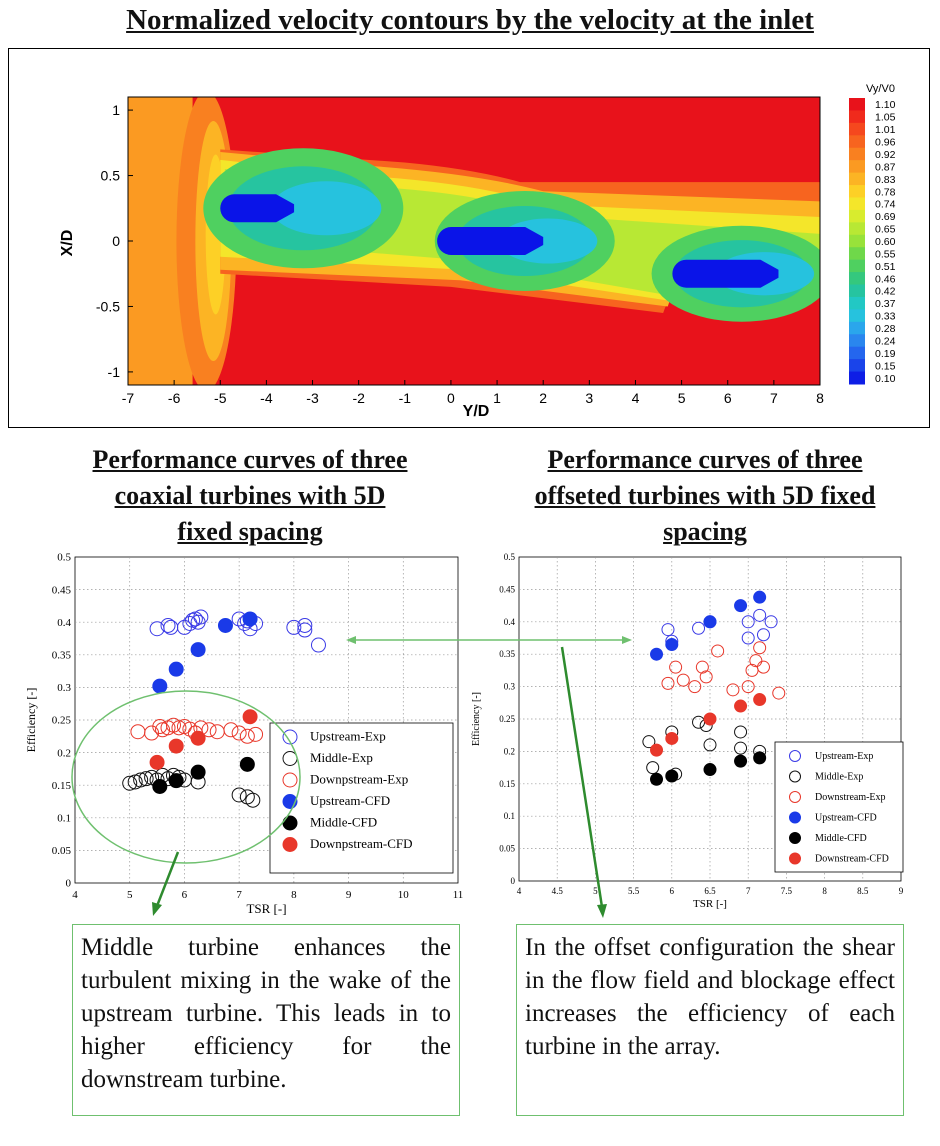 The image size is (940, 1146). I want to click on legend-label: Middle-CFD, so click(343, 822).